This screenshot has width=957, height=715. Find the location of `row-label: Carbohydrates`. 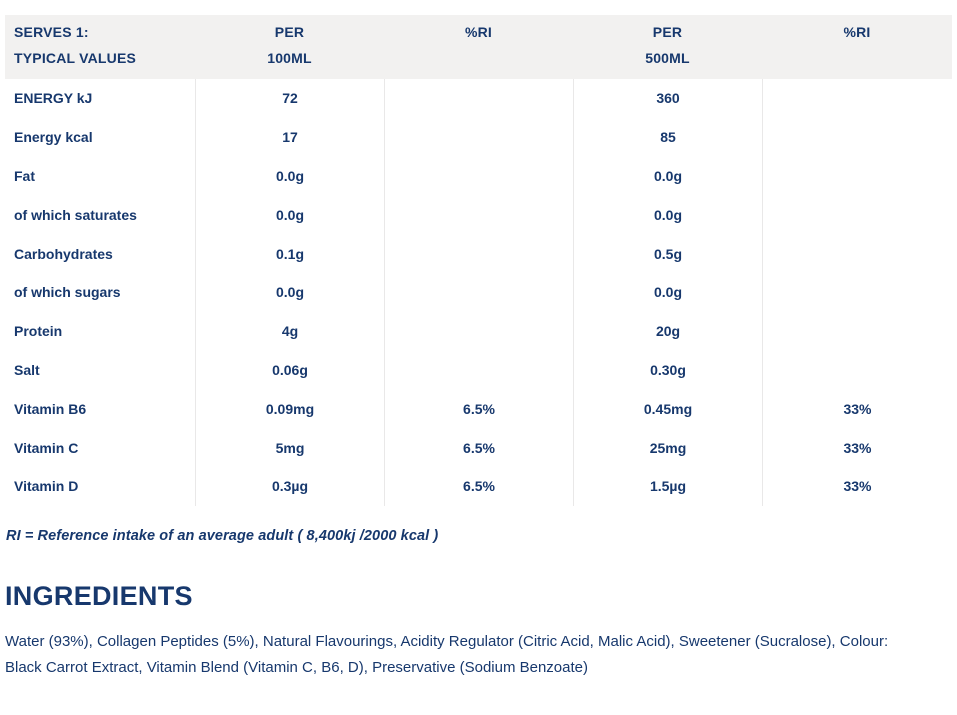

row-label: Carbohydrates is located at coordinates (63, 253).